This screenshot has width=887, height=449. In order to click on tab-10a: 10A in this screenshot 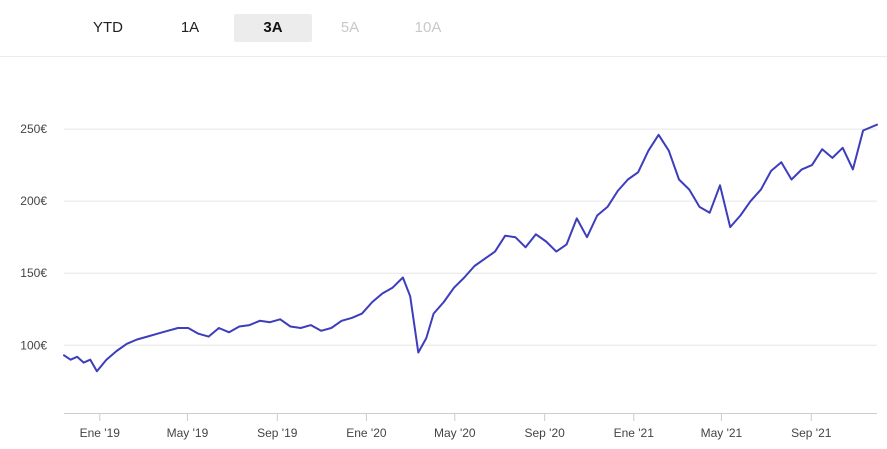, I will do `click(428, 27)`.